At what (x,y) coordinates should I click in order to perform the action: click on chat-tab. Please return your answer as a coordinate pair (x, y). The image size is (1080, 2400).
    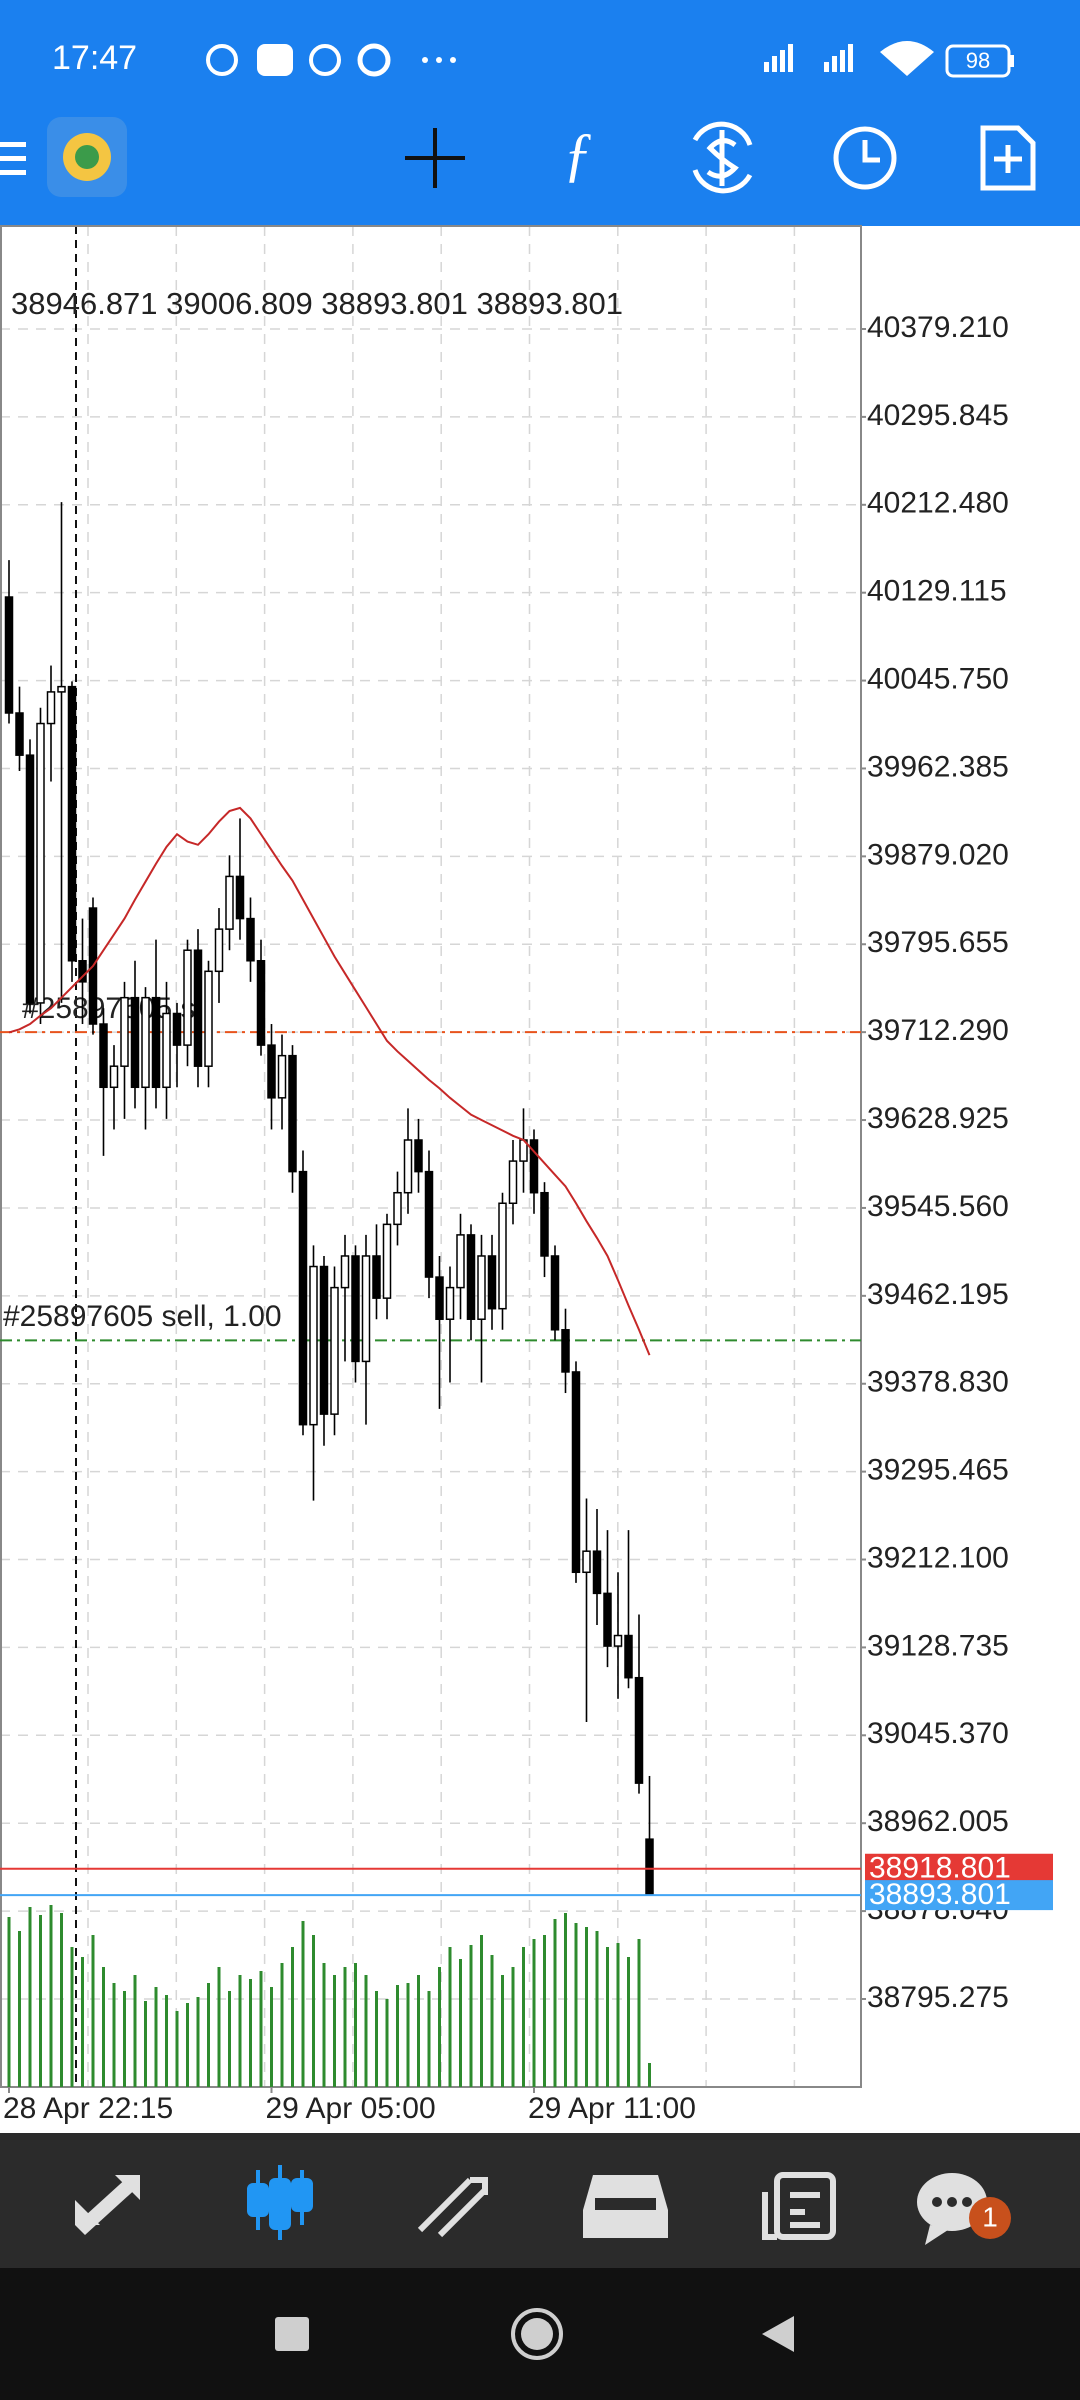
    Looking at the image, I should click on (964, 2209).